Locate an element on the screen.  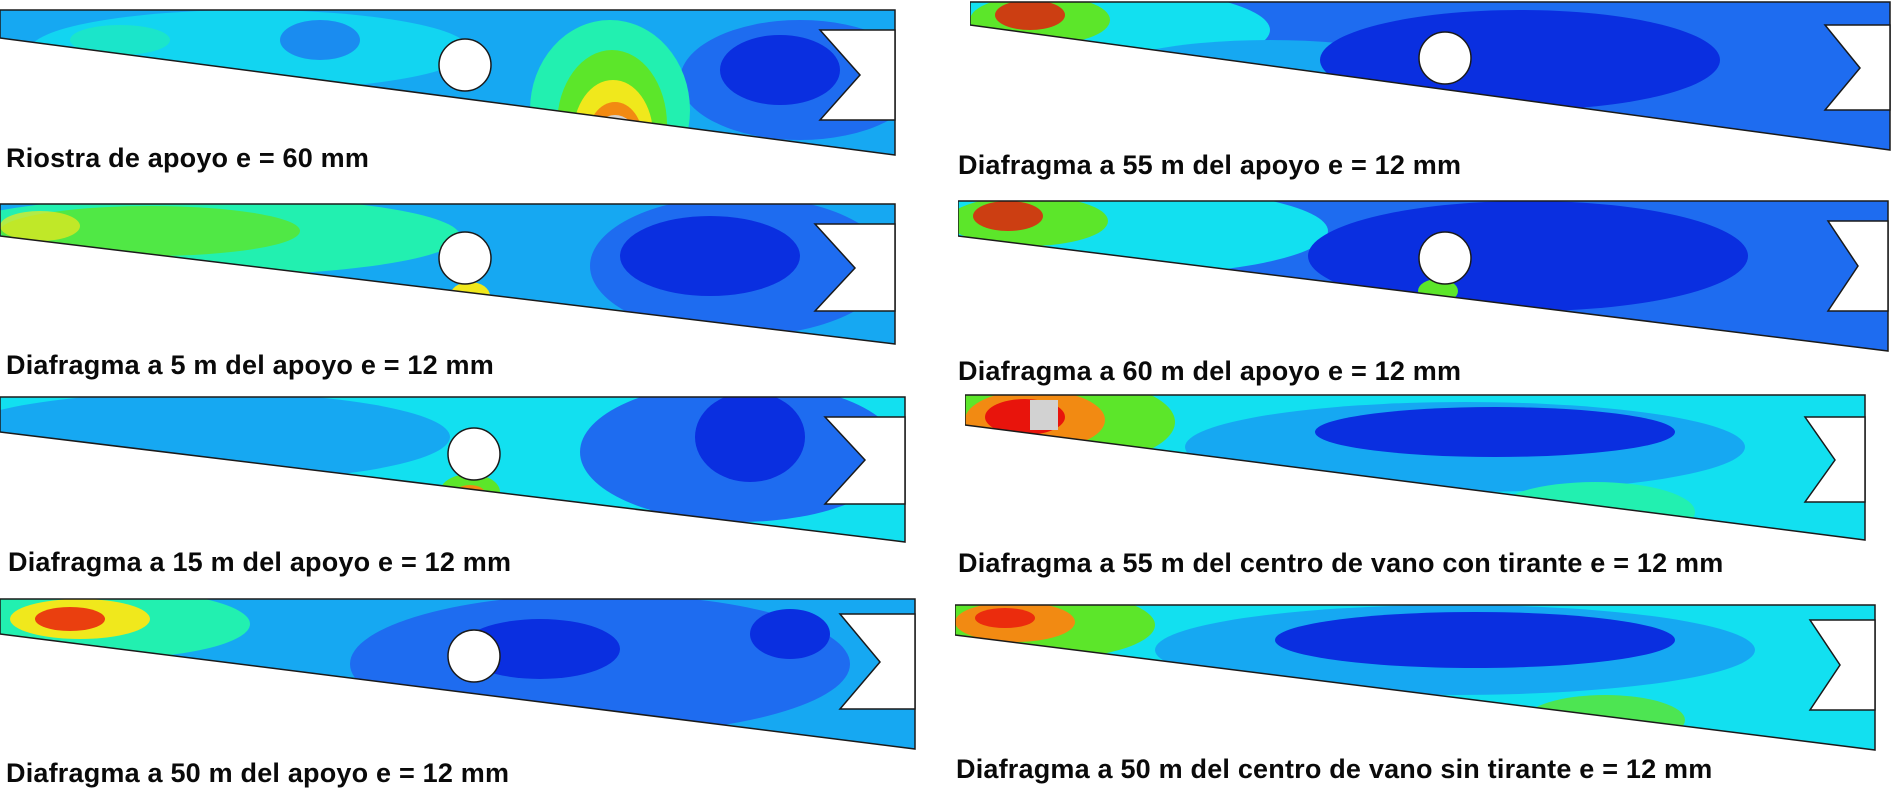
panel-caption-2: Diafragma a 5 m del apoyo e = 12 mm is located at coordinates (250, 365).